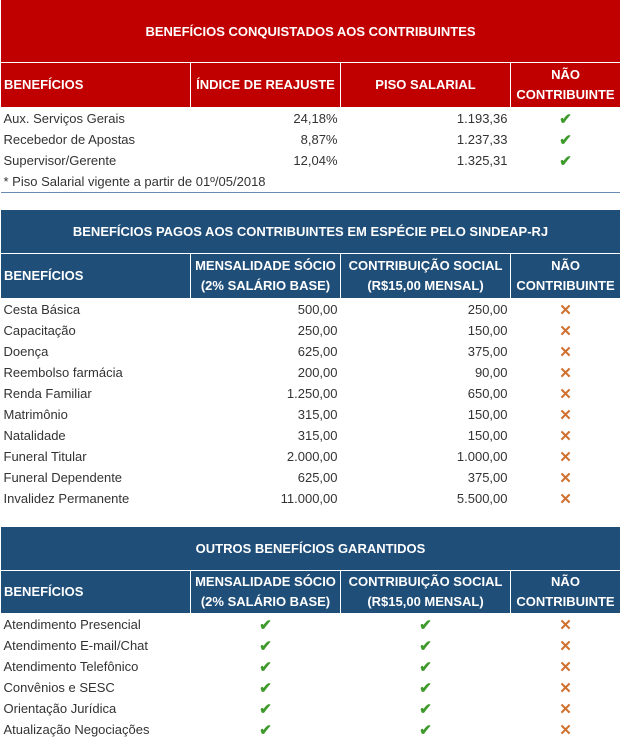 The image size is (620, 740). I want to click on table-row: Atualização Negociações✔✔✕, so click(310, 729).